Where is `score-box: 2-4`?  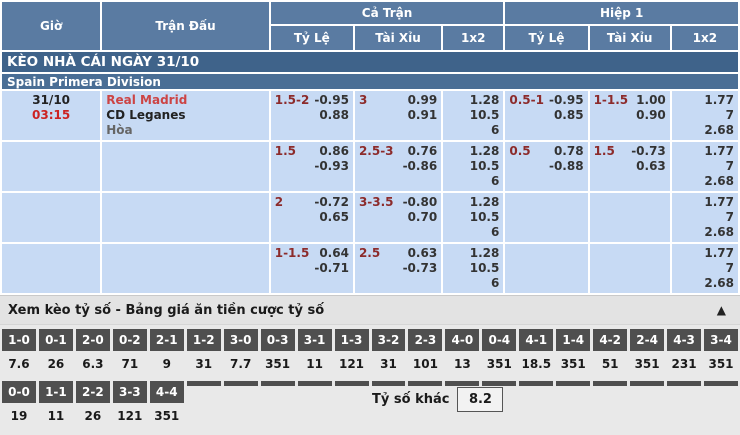
score-box: 2-4 is located at coordinates (647, 340).